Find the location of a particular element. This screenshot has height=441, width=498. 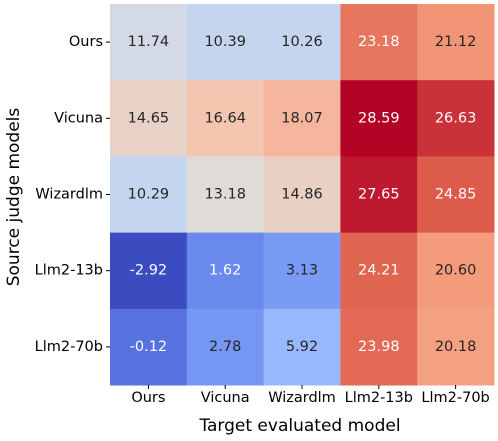

cell-value-label: 1.62 is located at coordinates (225, 271).